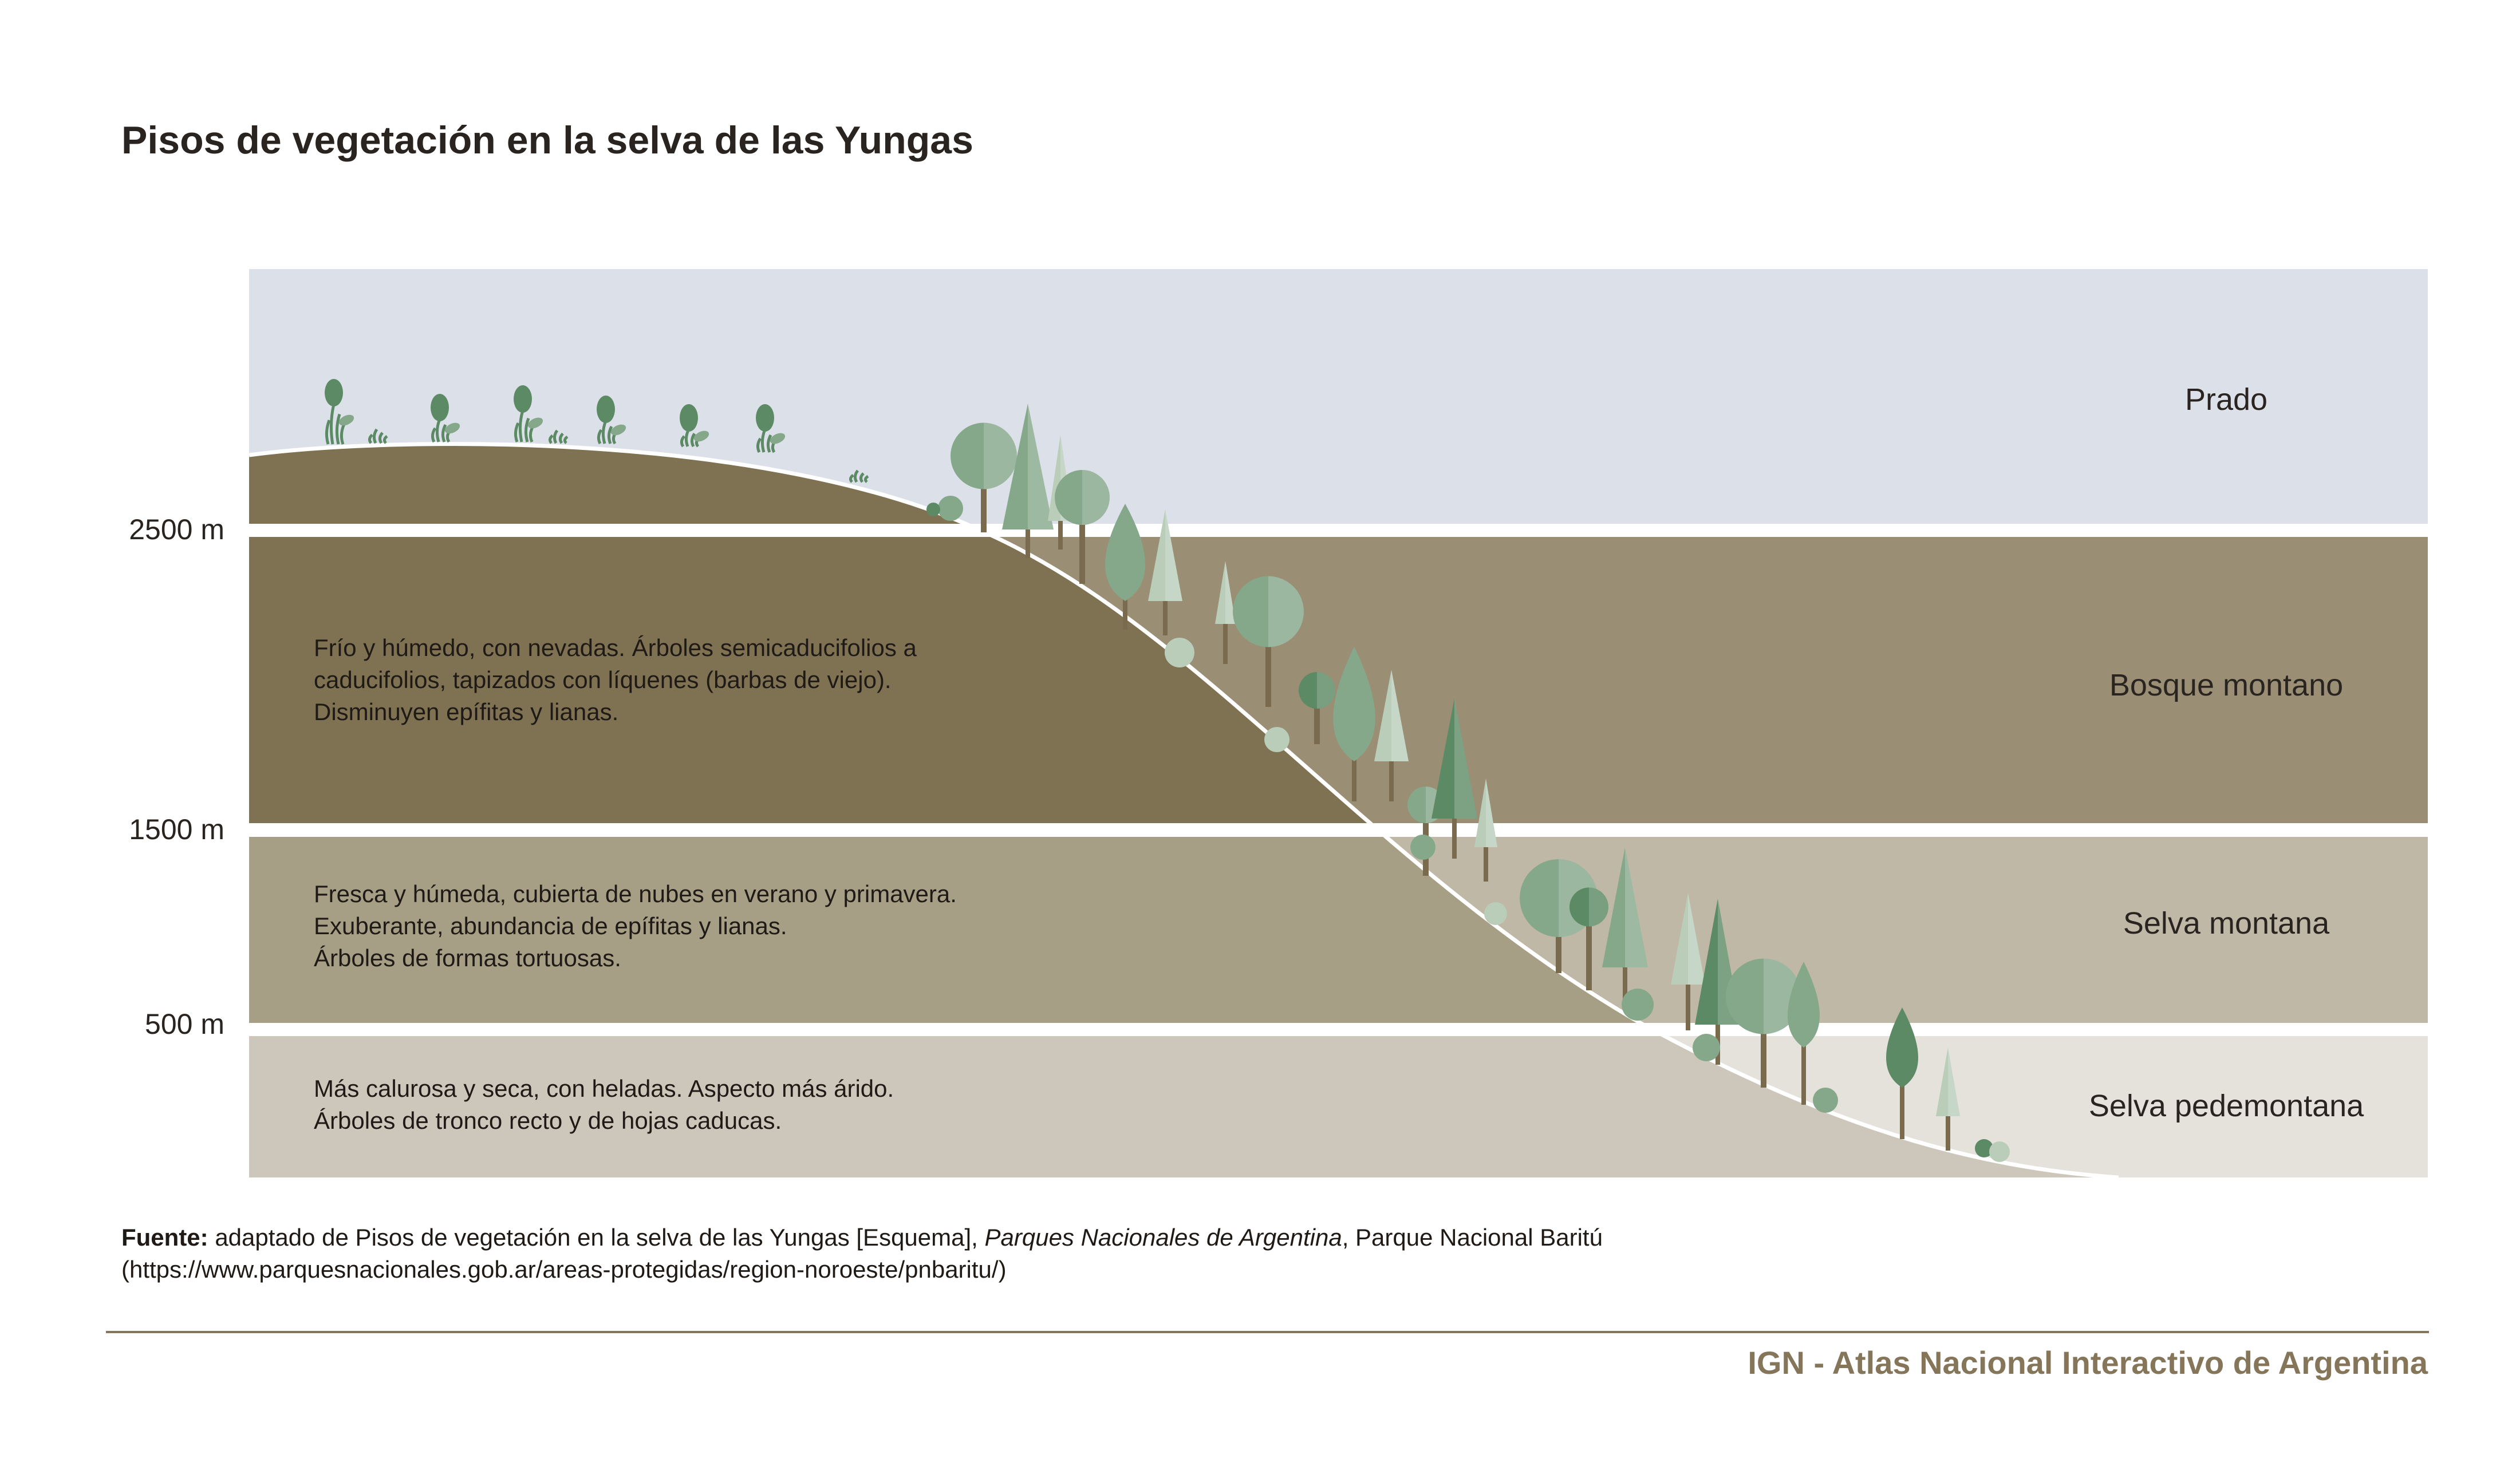 The width and height of the screenshot is (2520, 1478). I want to click on mountain-bosque-montano, so click(809, 680).